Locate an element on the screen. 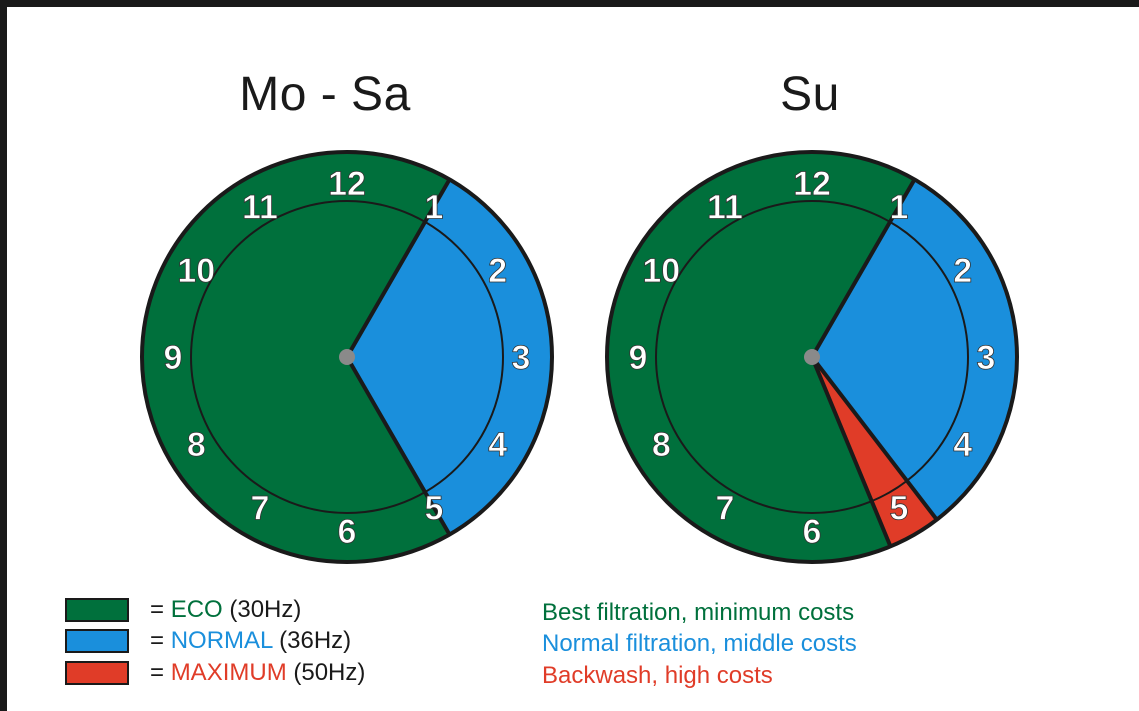 Image resolution: width=1139 pixels, height=711 pixels. legend-mode-name: NORMAL is located at coordinates (221, 640).